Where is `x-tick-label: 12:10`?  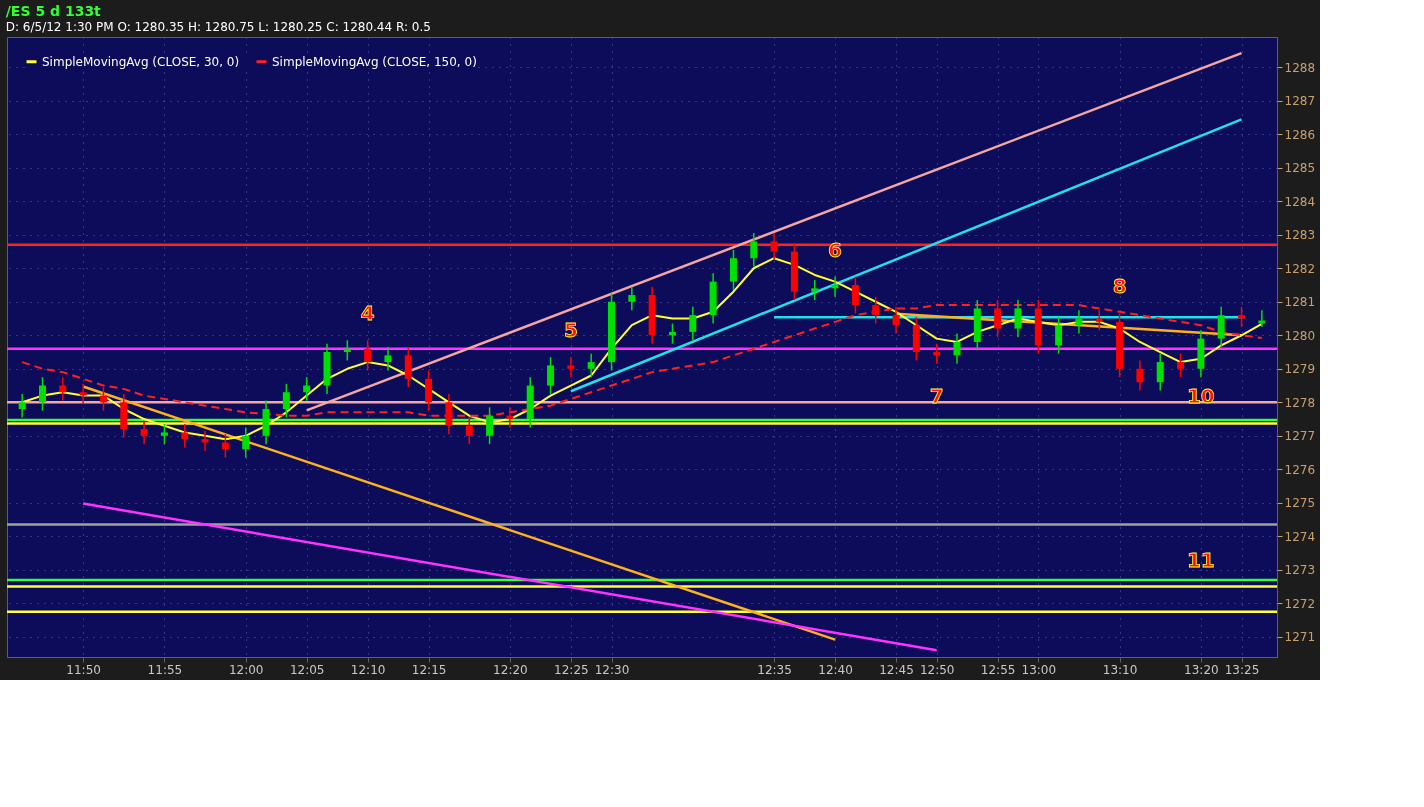
x-tick-label: 12:10 is located at coordinates (368, 669).